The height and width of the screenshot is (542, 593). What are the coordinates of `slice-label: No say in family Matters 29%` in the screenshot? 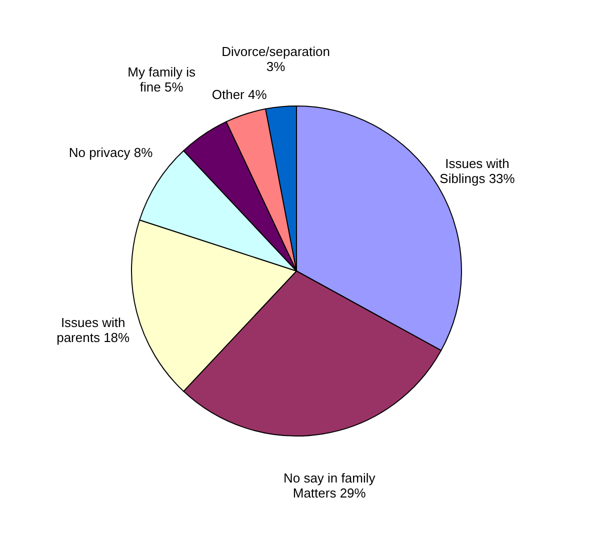 It's located at (329, 485).